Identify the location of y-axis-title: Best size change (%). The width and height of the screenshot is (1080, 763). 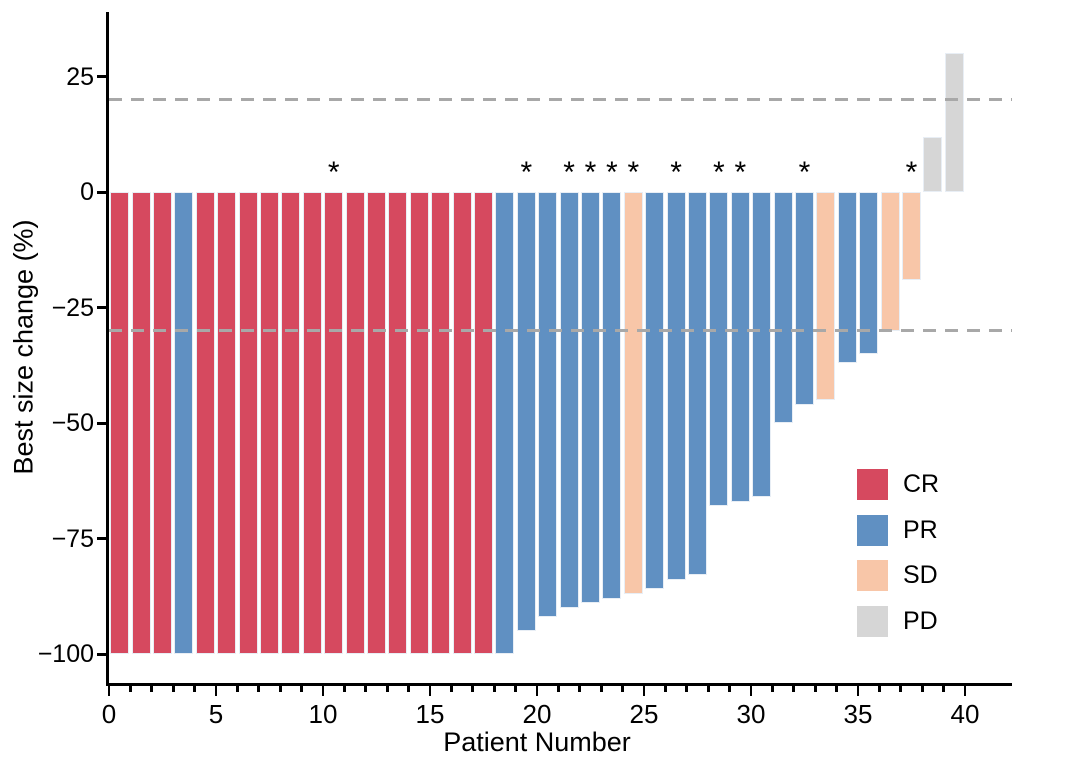
(23, 347).